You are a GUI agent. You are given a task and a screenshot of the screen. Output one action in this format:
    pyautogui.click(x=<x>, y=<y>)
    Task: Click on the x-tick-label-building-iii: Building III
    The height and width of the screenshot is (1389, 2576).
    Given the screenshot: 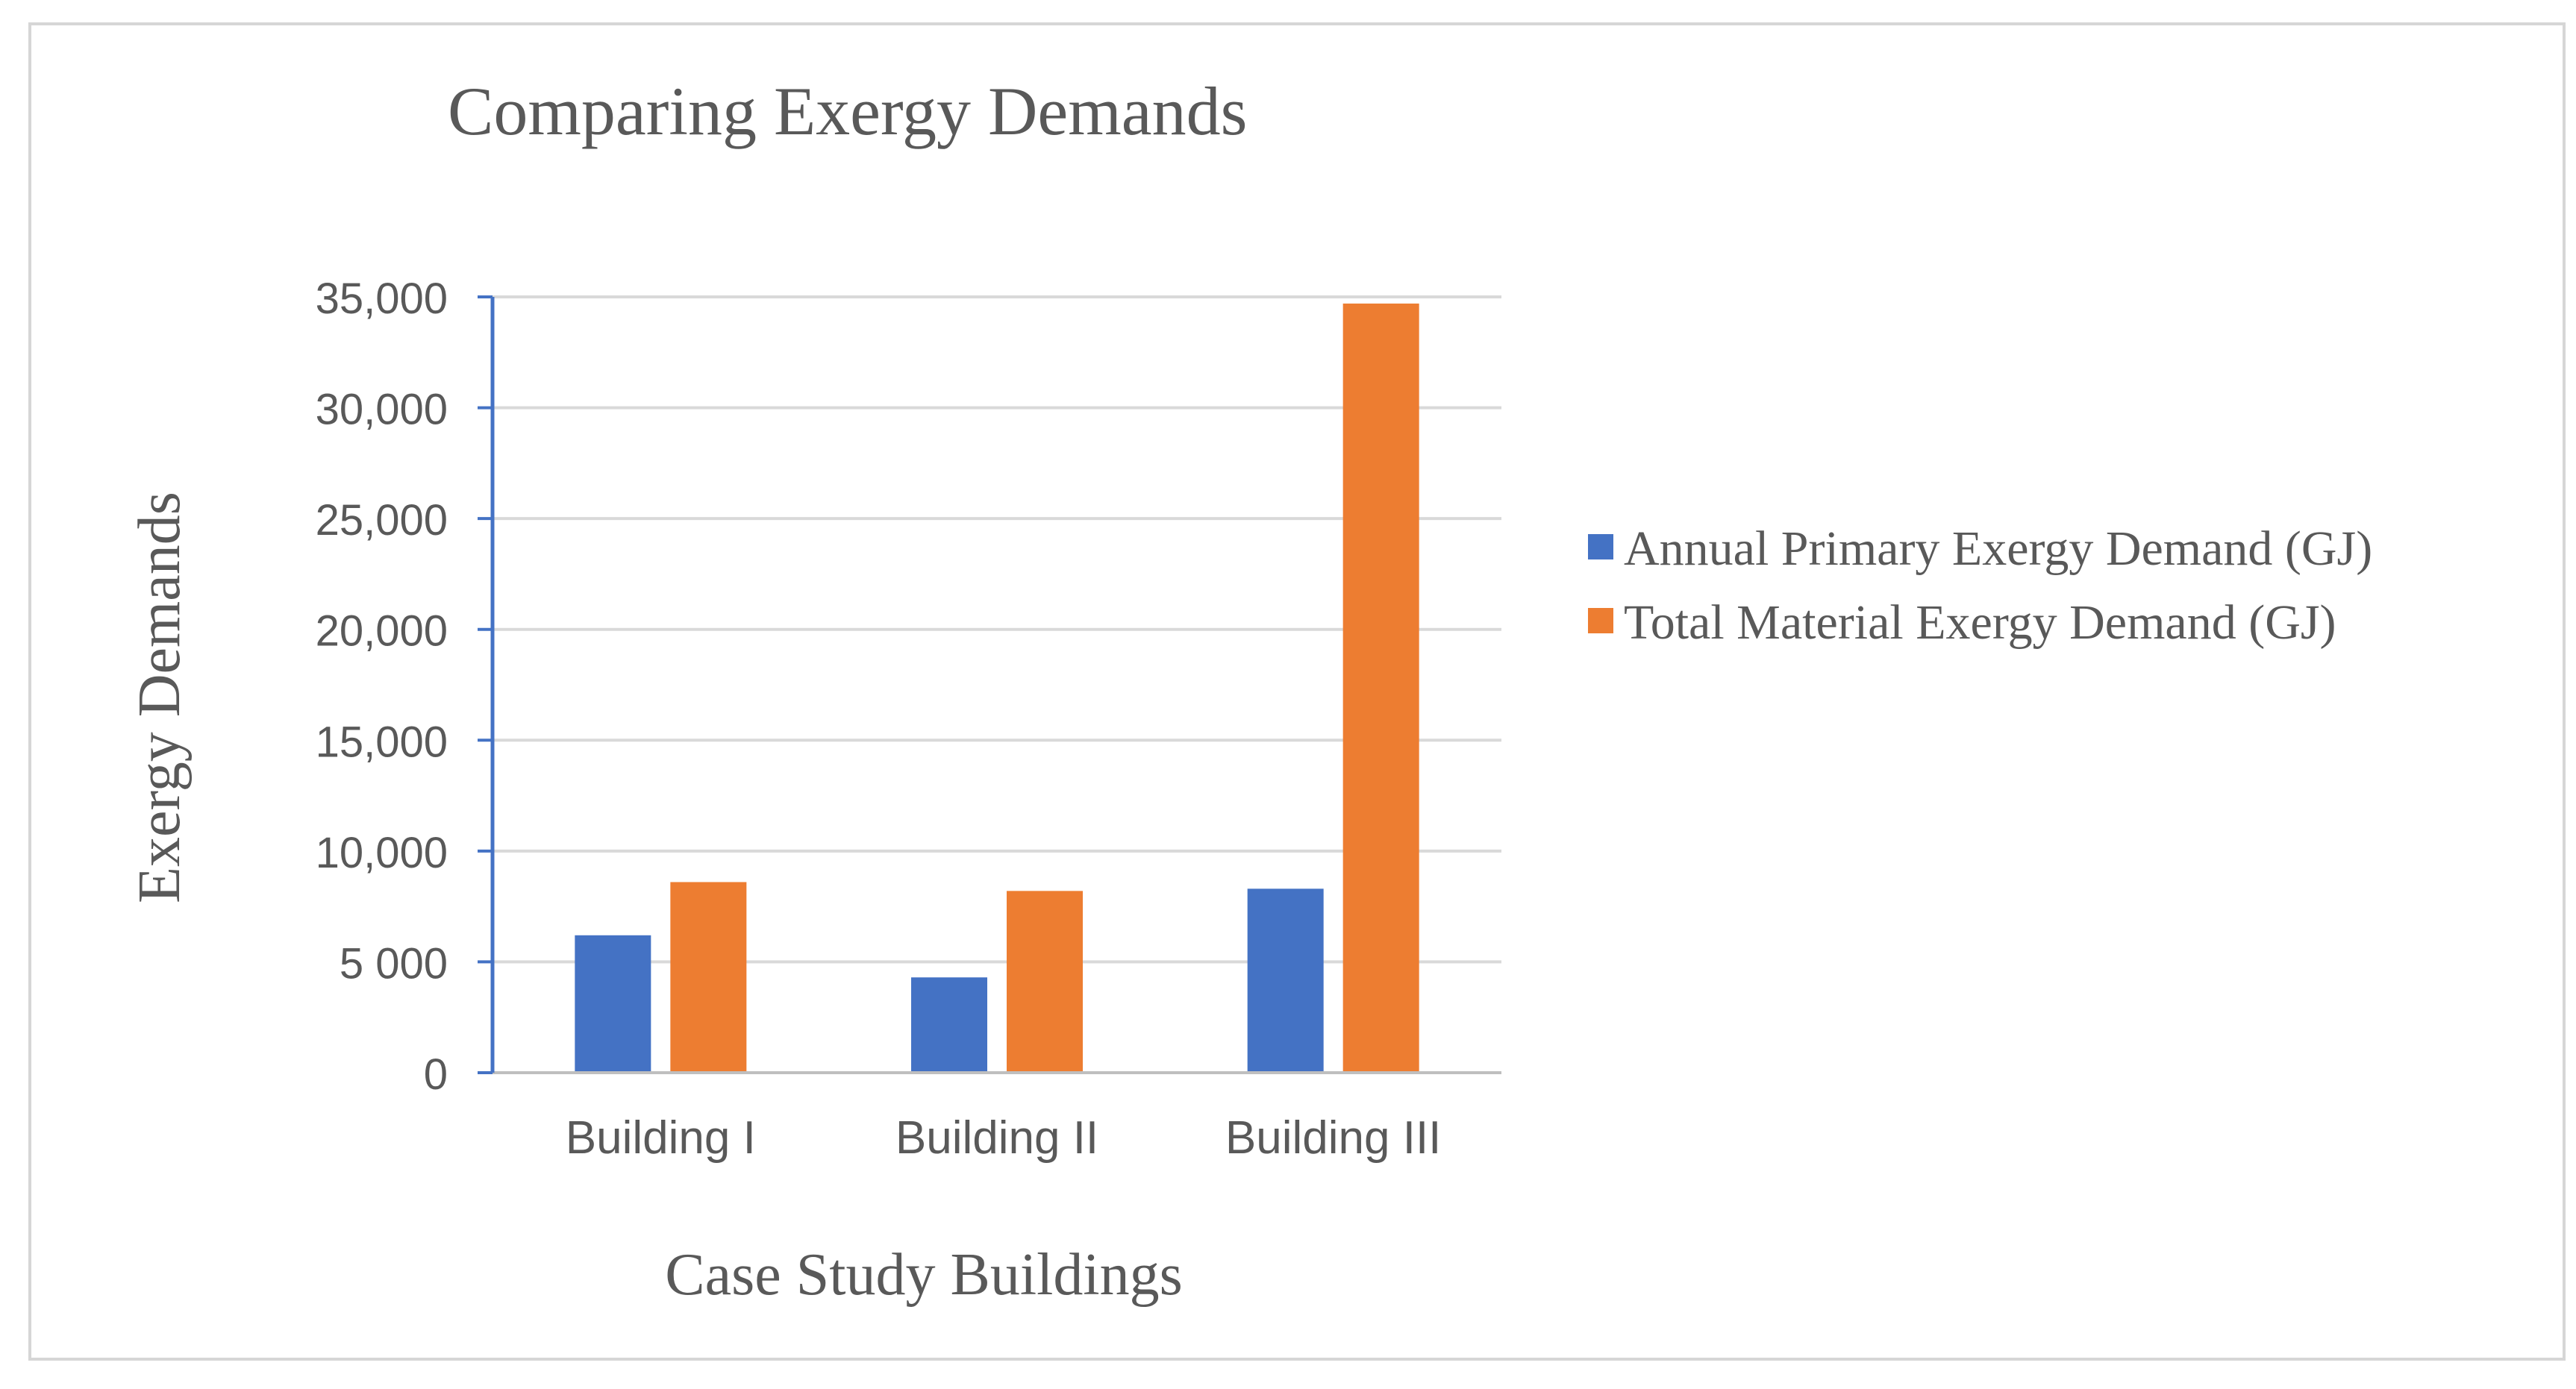 What is the action you would take?
    pyautogui.click(x=1333, y=1138)
    